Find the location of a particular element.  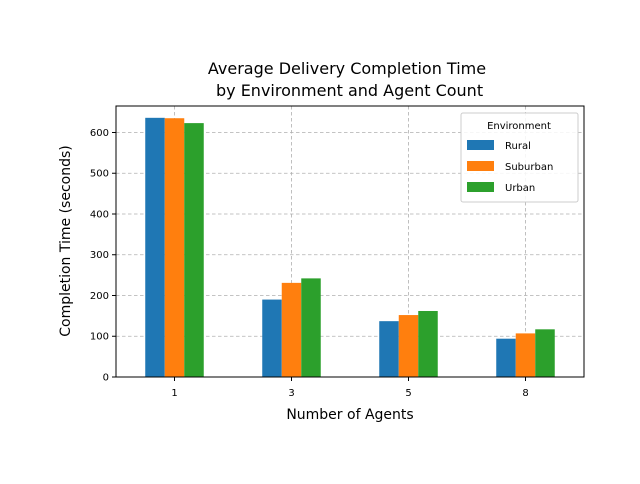

legend-items: Rural Suburban Urban is located at coordinates (510, 167).